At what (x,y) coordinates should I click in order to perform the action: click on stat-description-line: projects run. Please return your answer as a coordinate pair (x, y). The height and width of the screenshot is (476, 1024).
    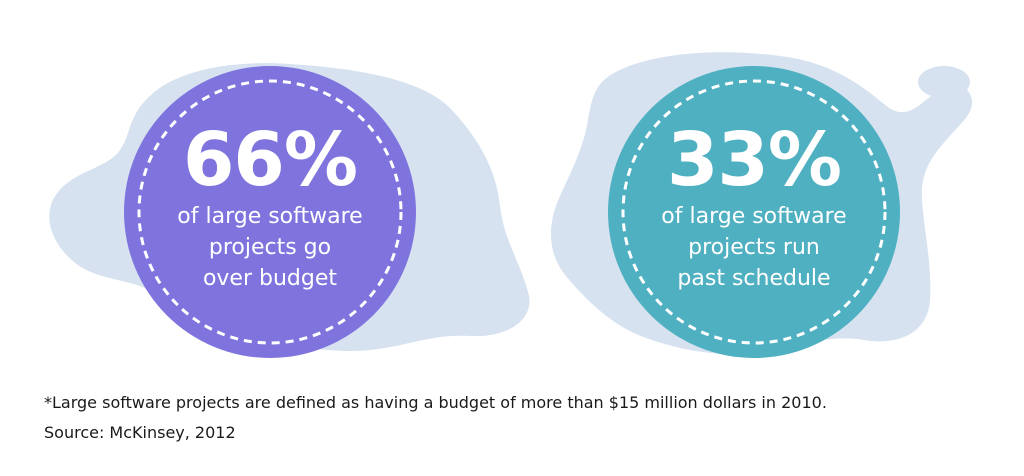
    Looking at the image, I should click on (754, 247).